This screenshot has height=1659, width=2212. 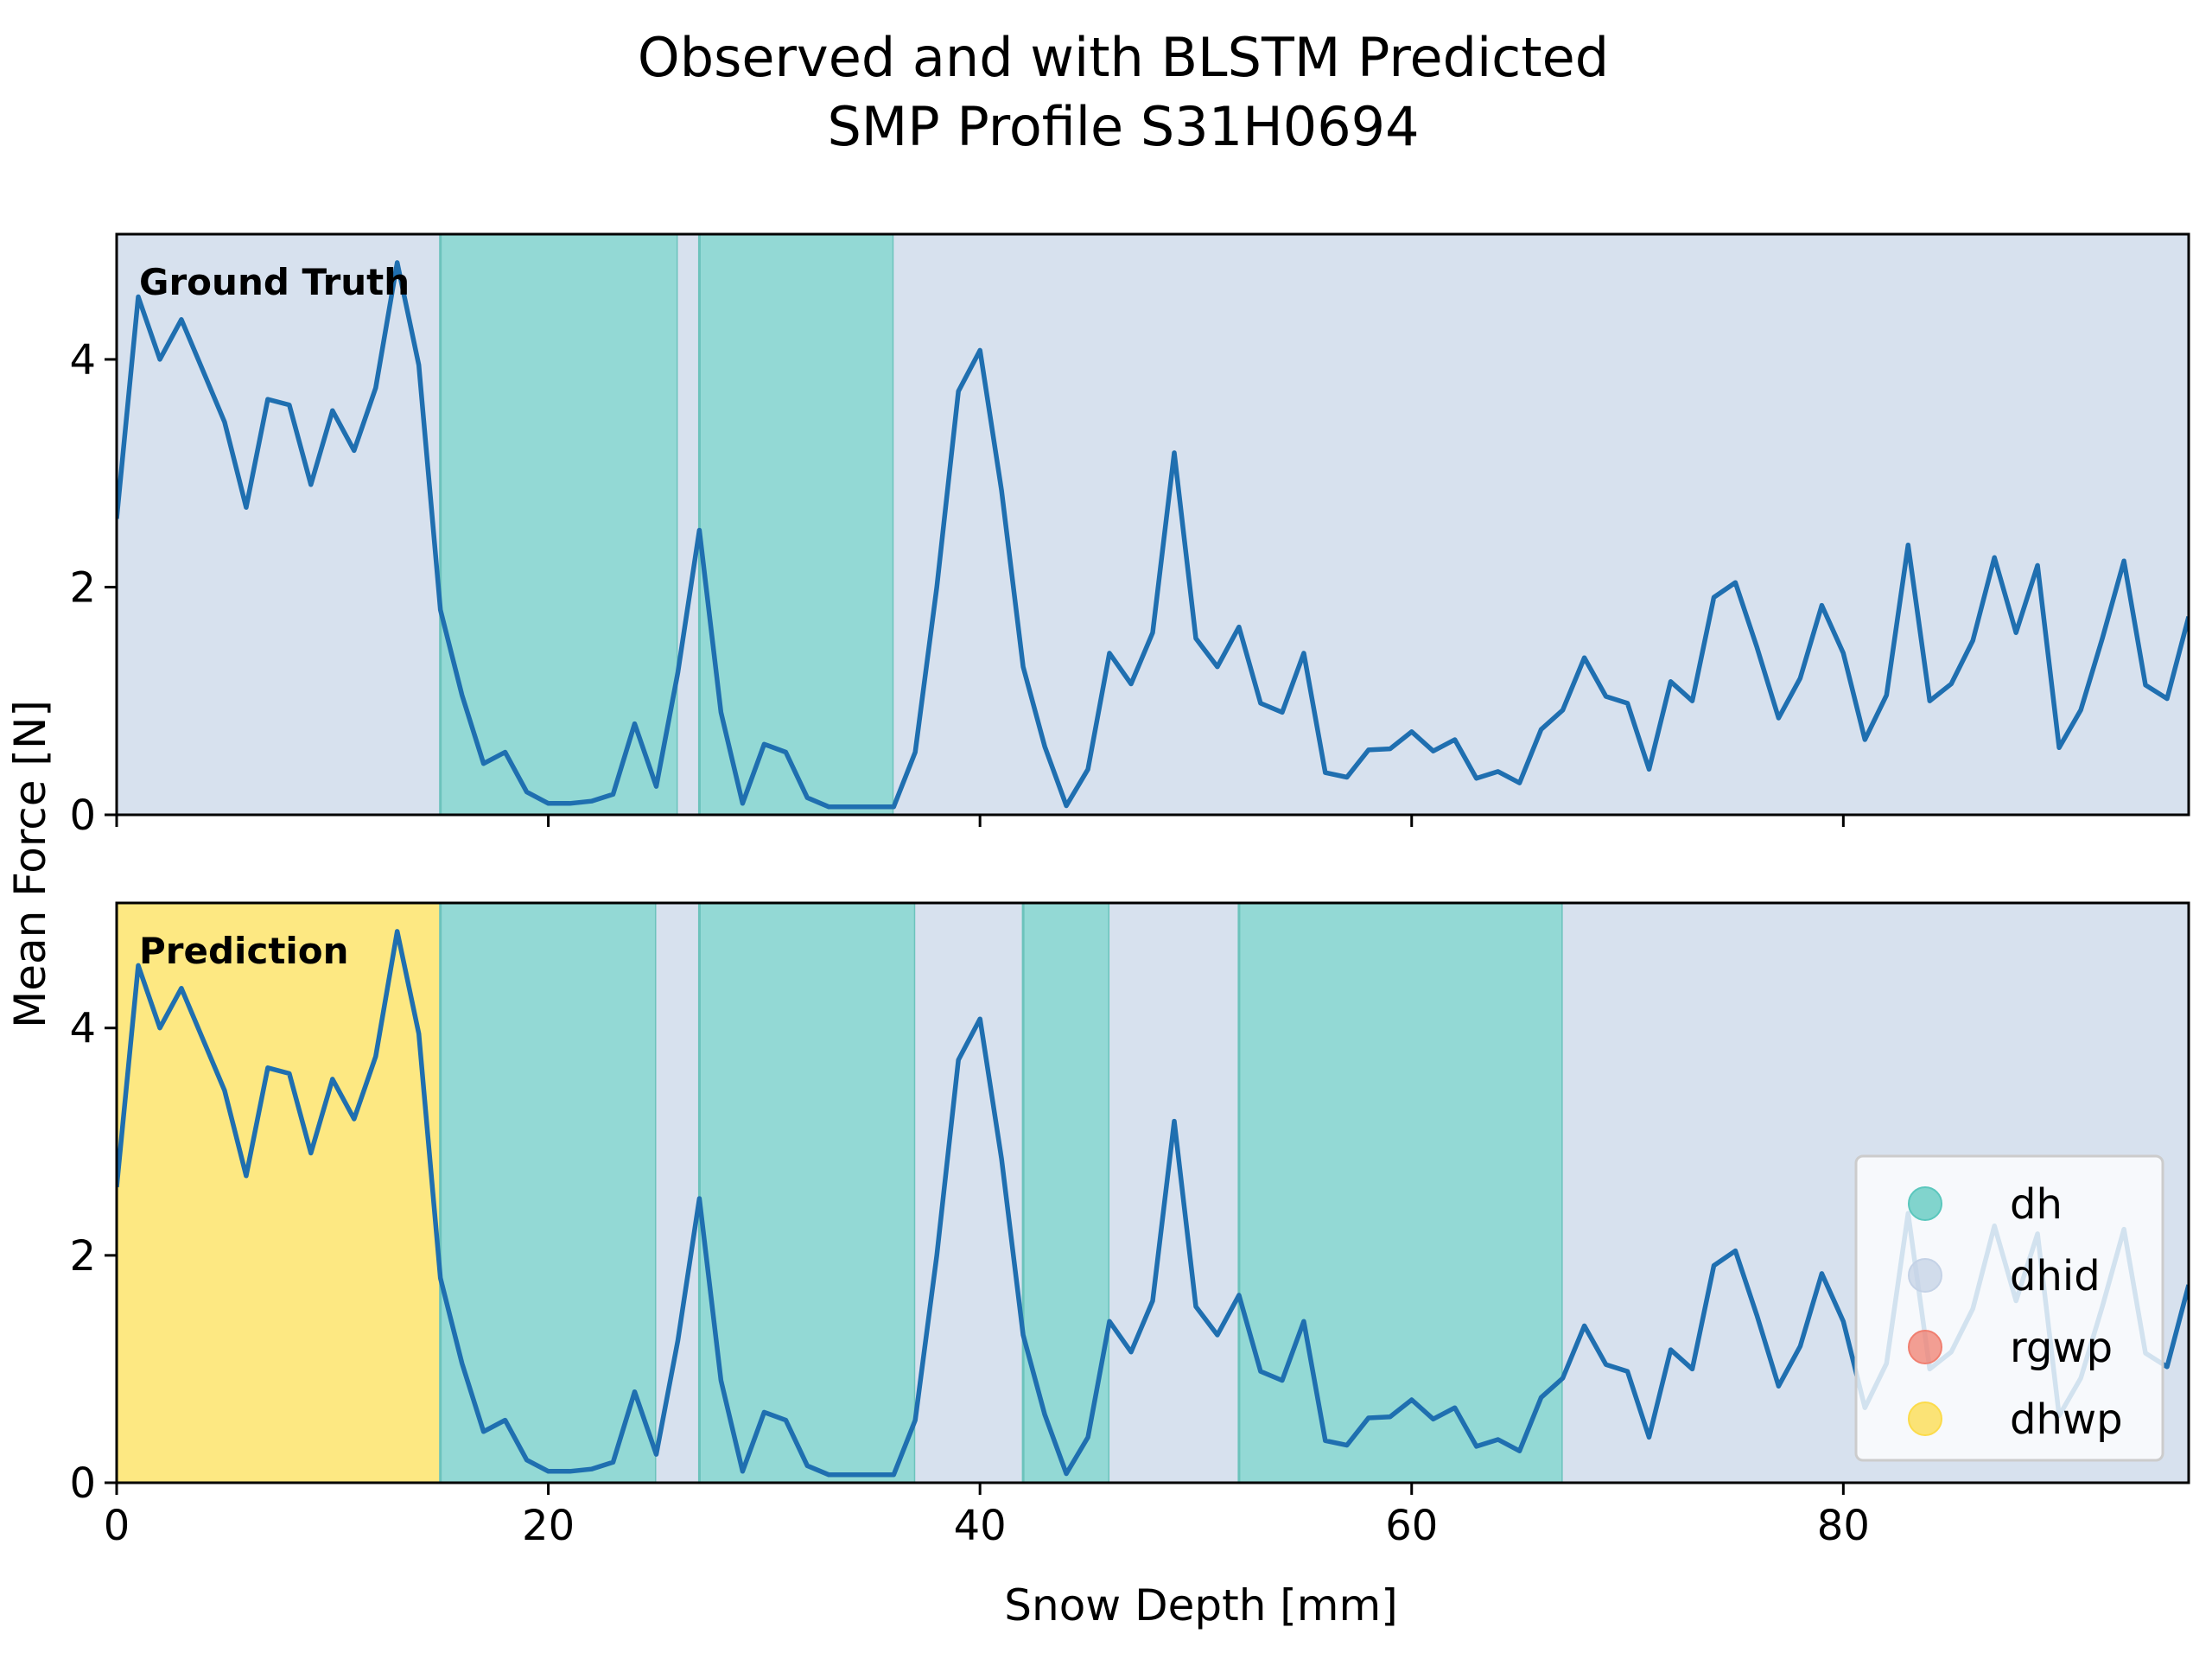 I want to click on legend-box, so click(x=2009, y=1308).